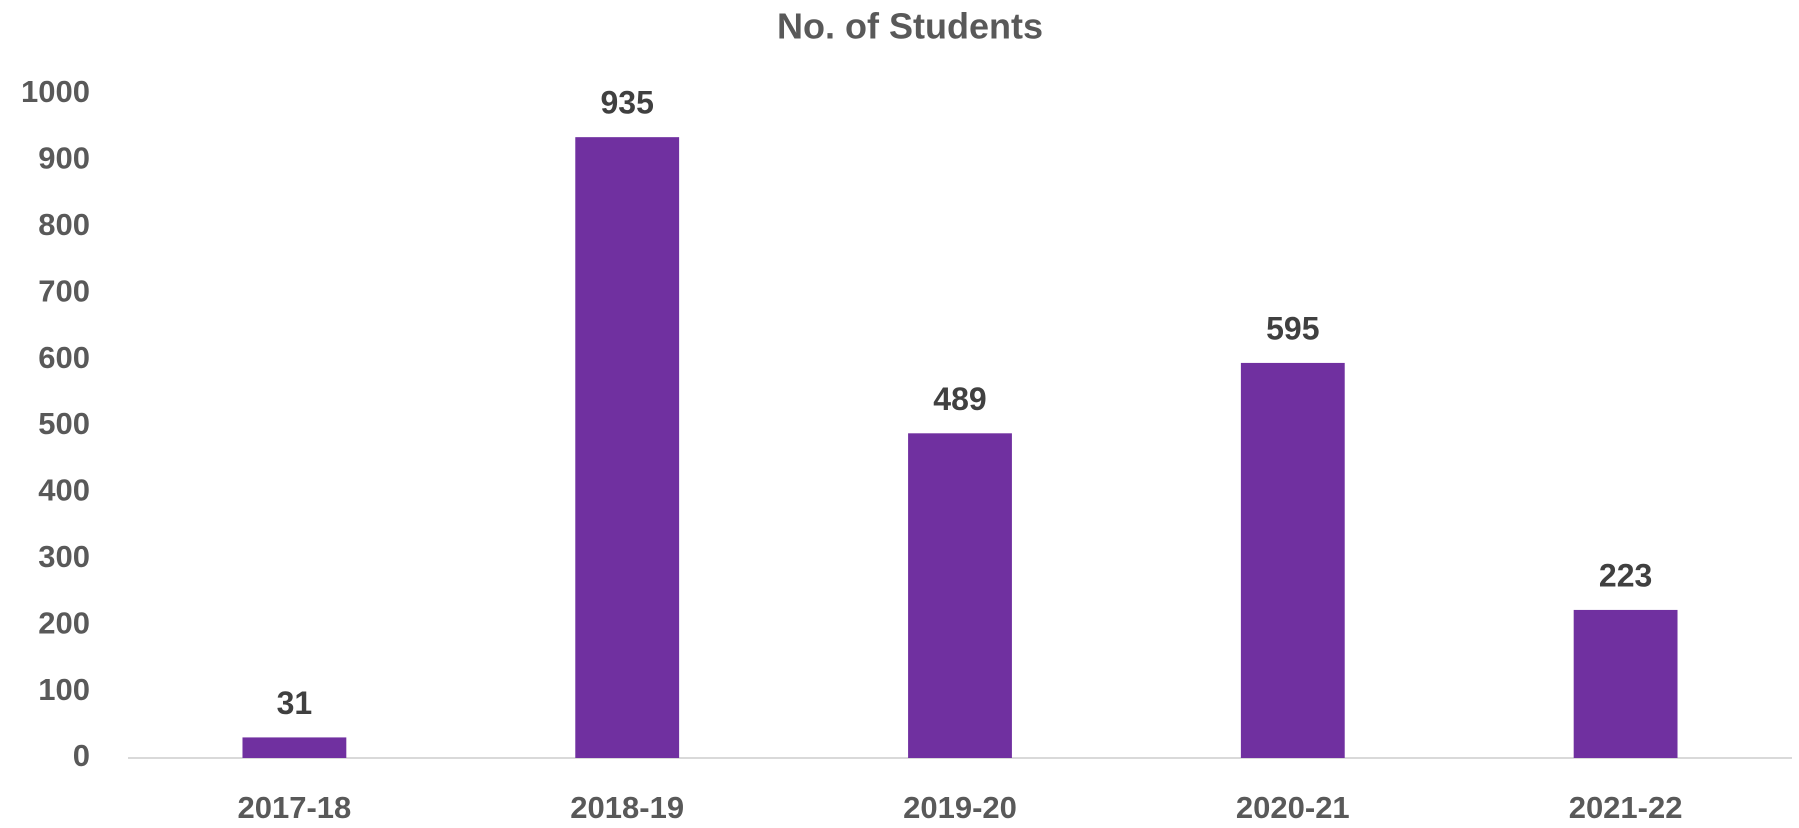 This screenshot has width=1799, height=828. Describe the element at coordinates (81, 755) in the screenshot. I see `y-tick-label: 0` at that location.